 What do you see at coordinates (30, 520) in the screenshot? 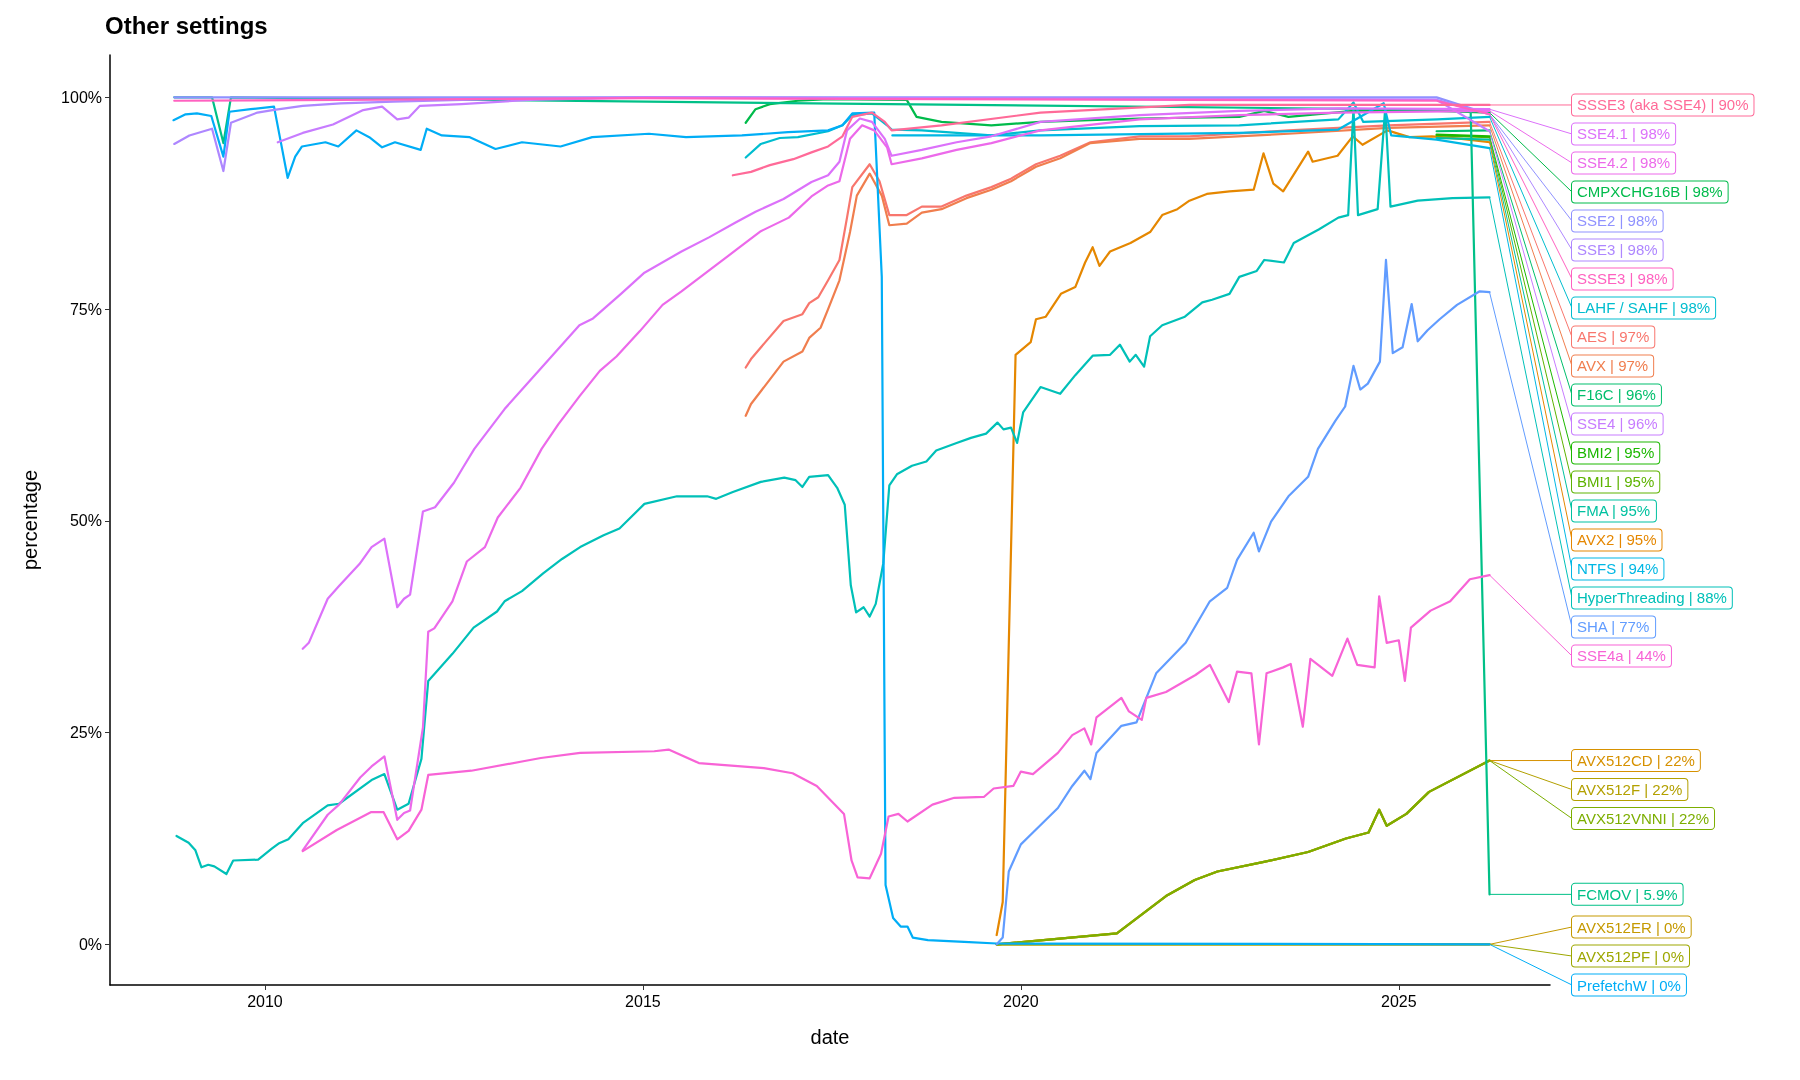
I see `y-axis-title: percentage` at bounding box center [30, 520].